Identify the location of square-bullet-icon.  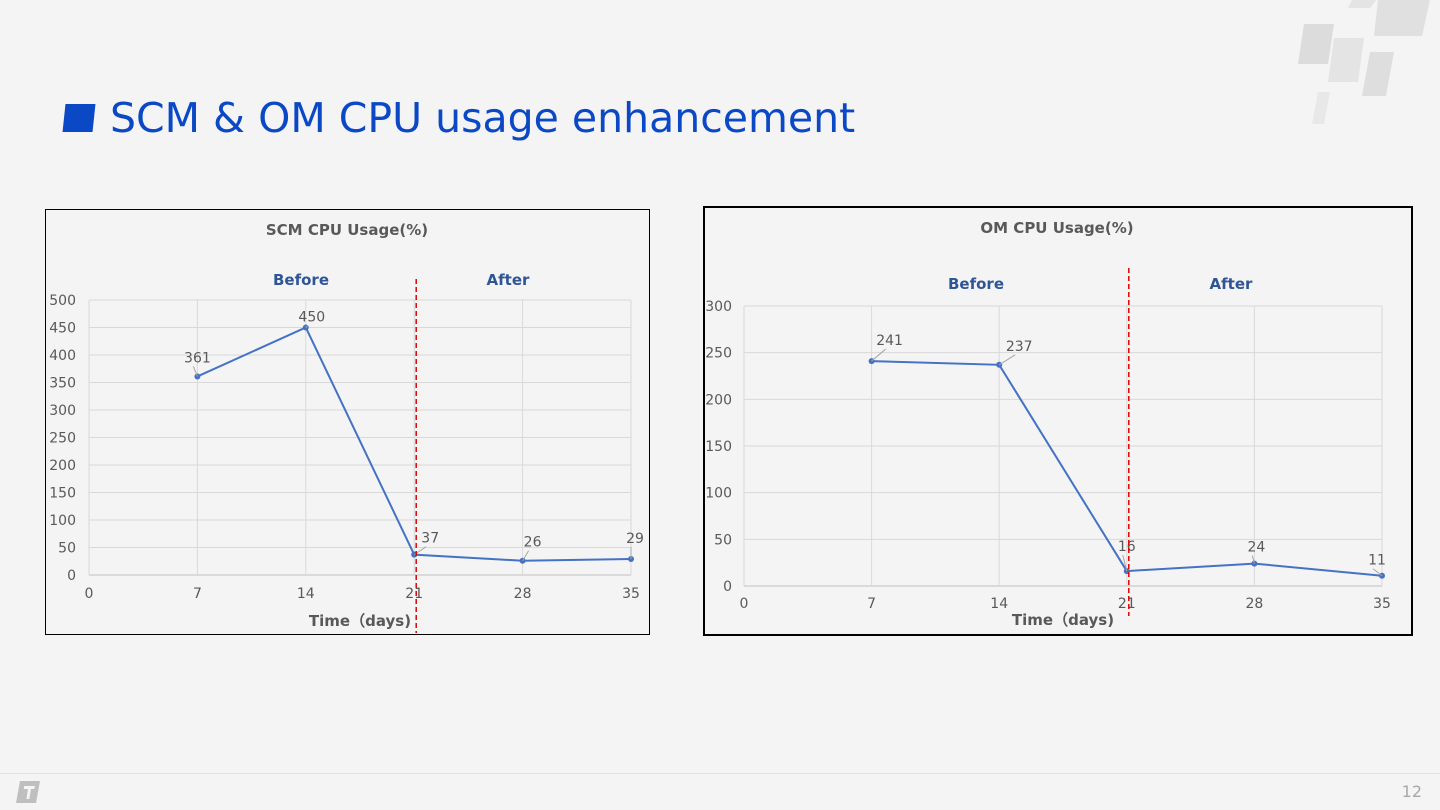
(79, 118).